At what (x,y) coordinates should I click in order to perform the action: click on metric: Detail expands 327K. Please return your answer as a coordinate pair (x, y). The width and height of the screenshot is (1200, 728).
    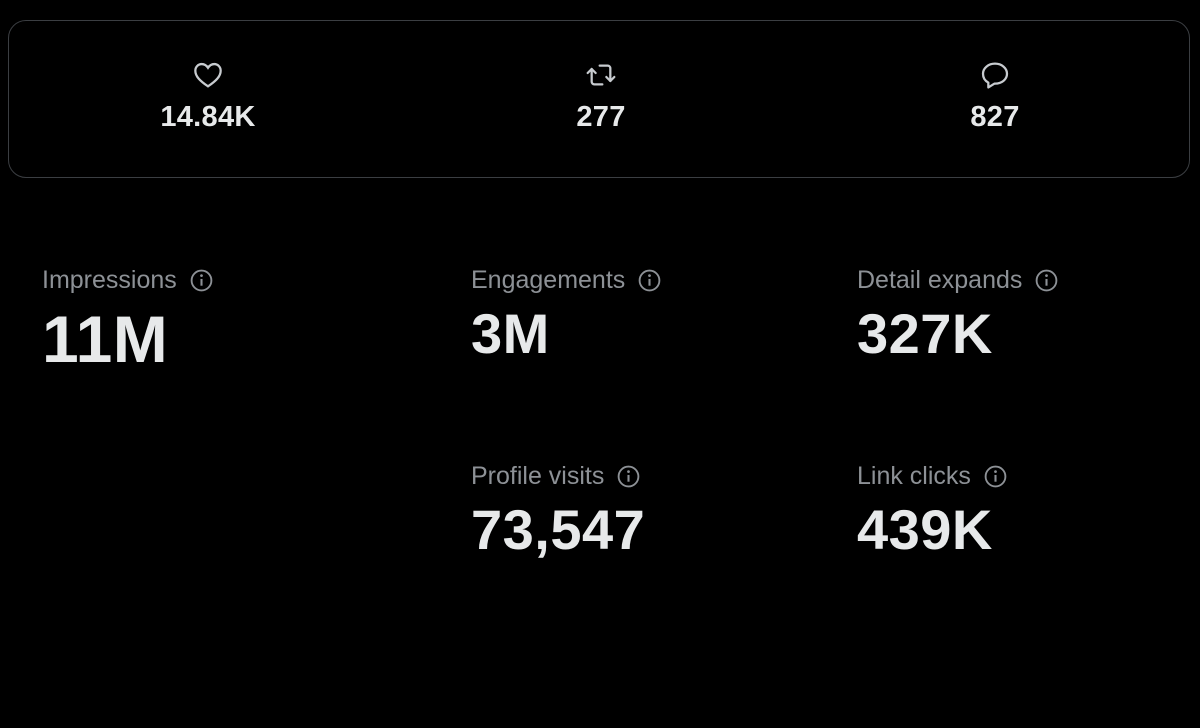
    Looking at the image, I should click on (958, 316).